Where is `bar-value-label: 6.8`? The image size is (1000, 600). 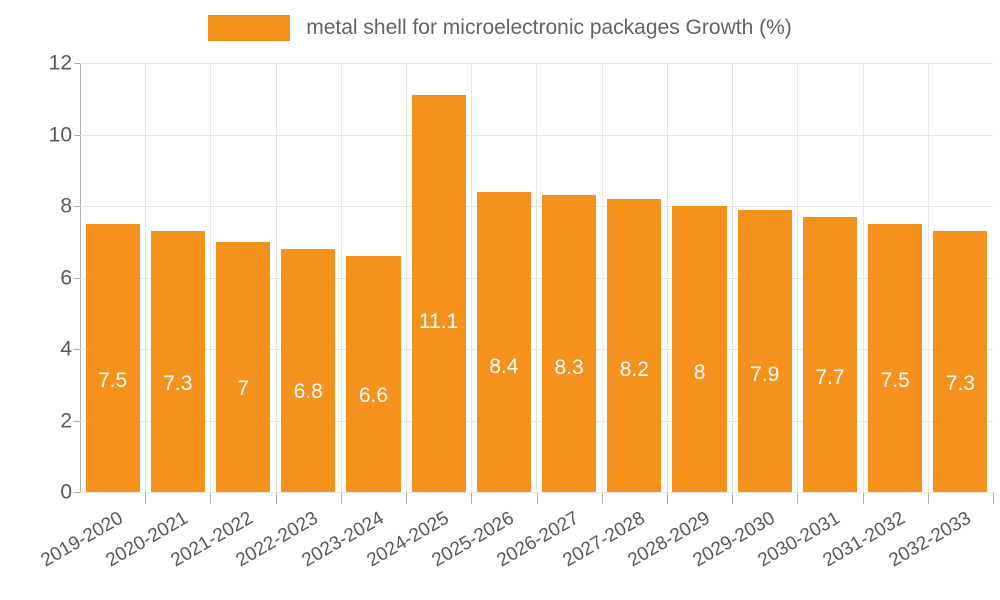 bar-value-label: 6.8 is located at coordinates (308, 391).